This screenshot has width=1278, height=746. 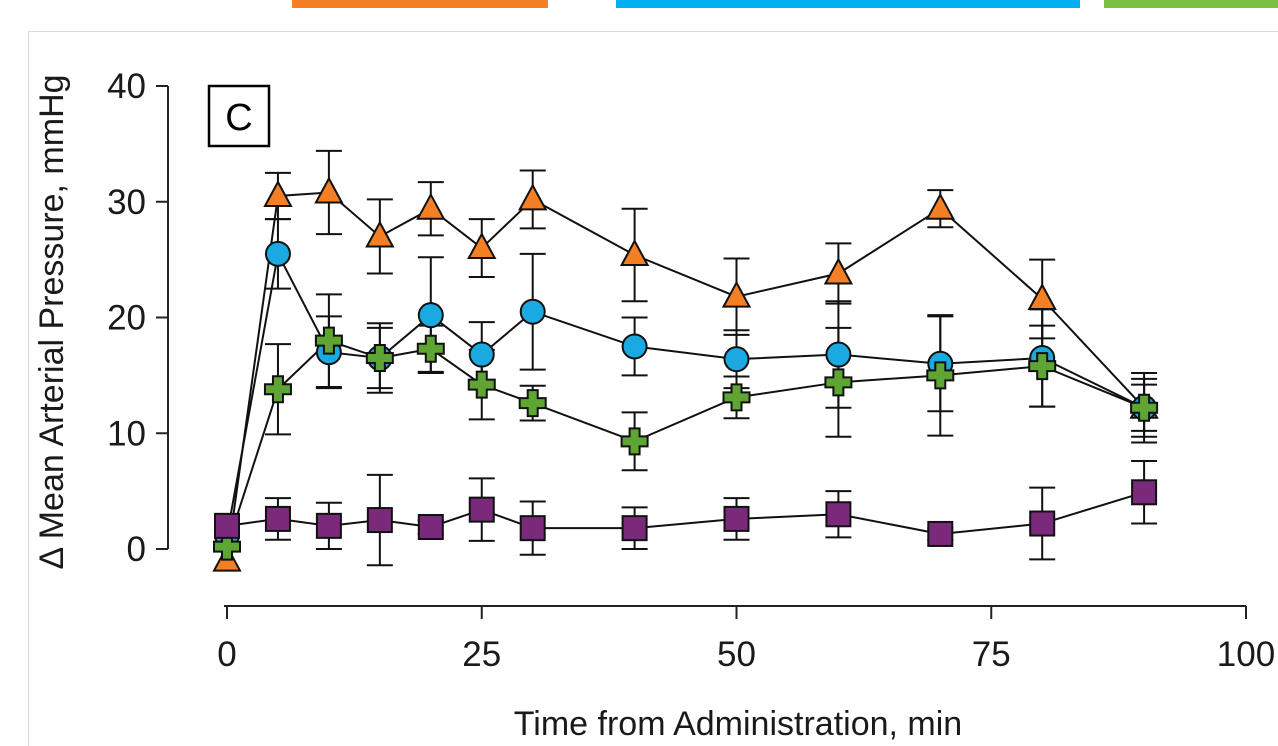 What do you see at coordinates (991, 654) in the screenshot?
I see `x-tick-label: 75` at bounding box center [991, 654].